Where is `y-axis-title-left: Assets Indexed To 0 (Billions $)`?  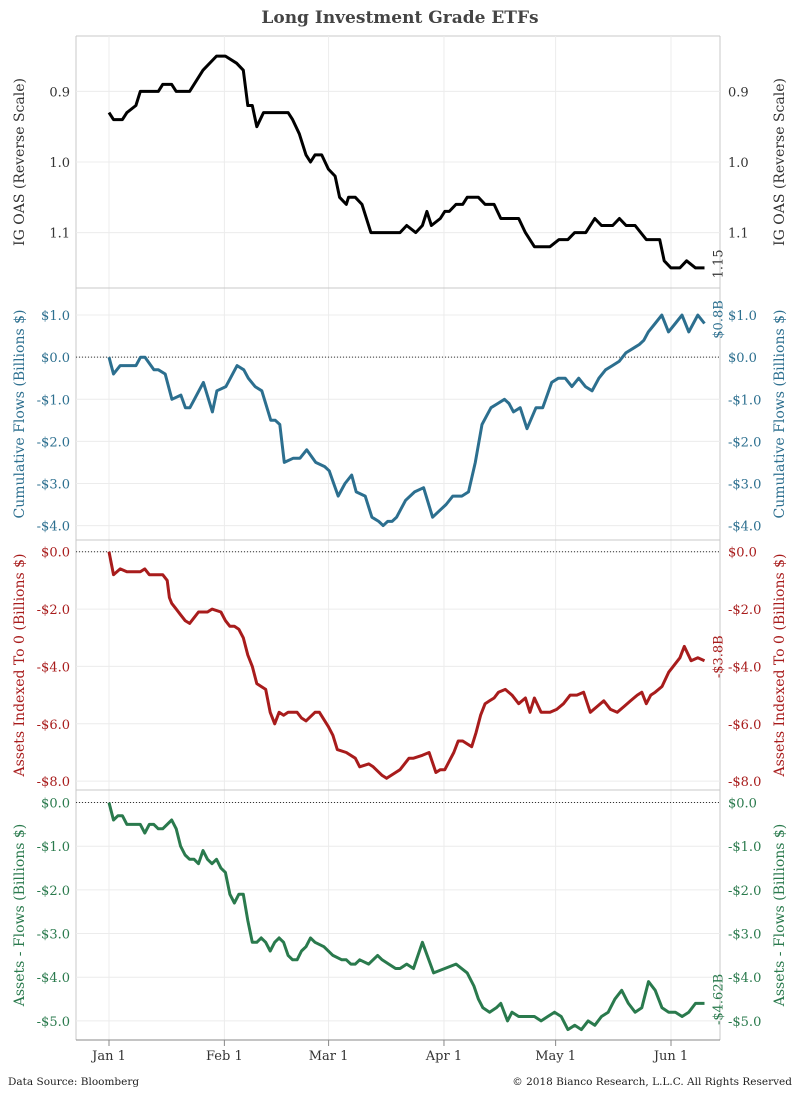 y-axis-title-left: Assets Indexed To 0 (Billions $) is located at coordinates (20, 665).